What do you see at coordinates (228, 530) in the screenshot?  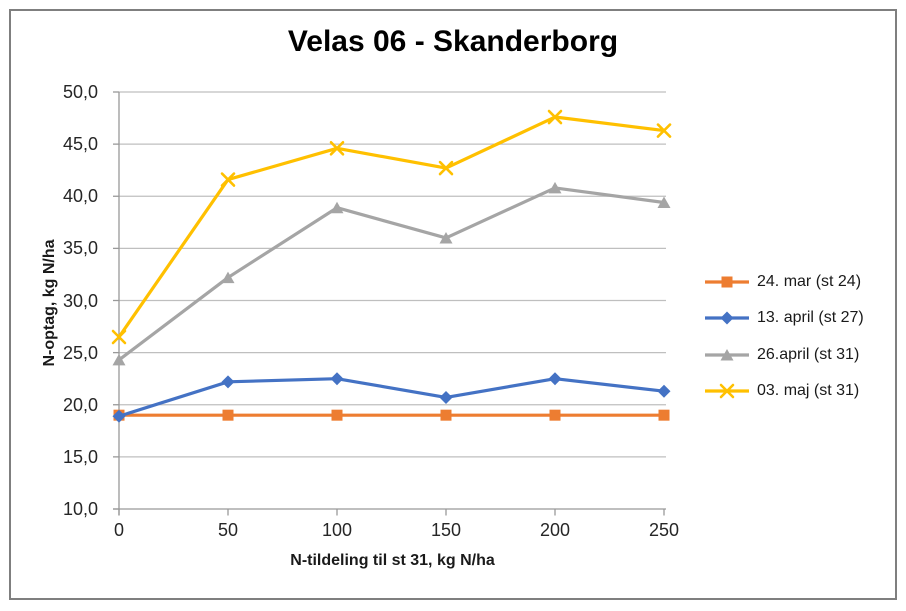 I see `x-tick-label: 50` at bounding box center [228, 530].